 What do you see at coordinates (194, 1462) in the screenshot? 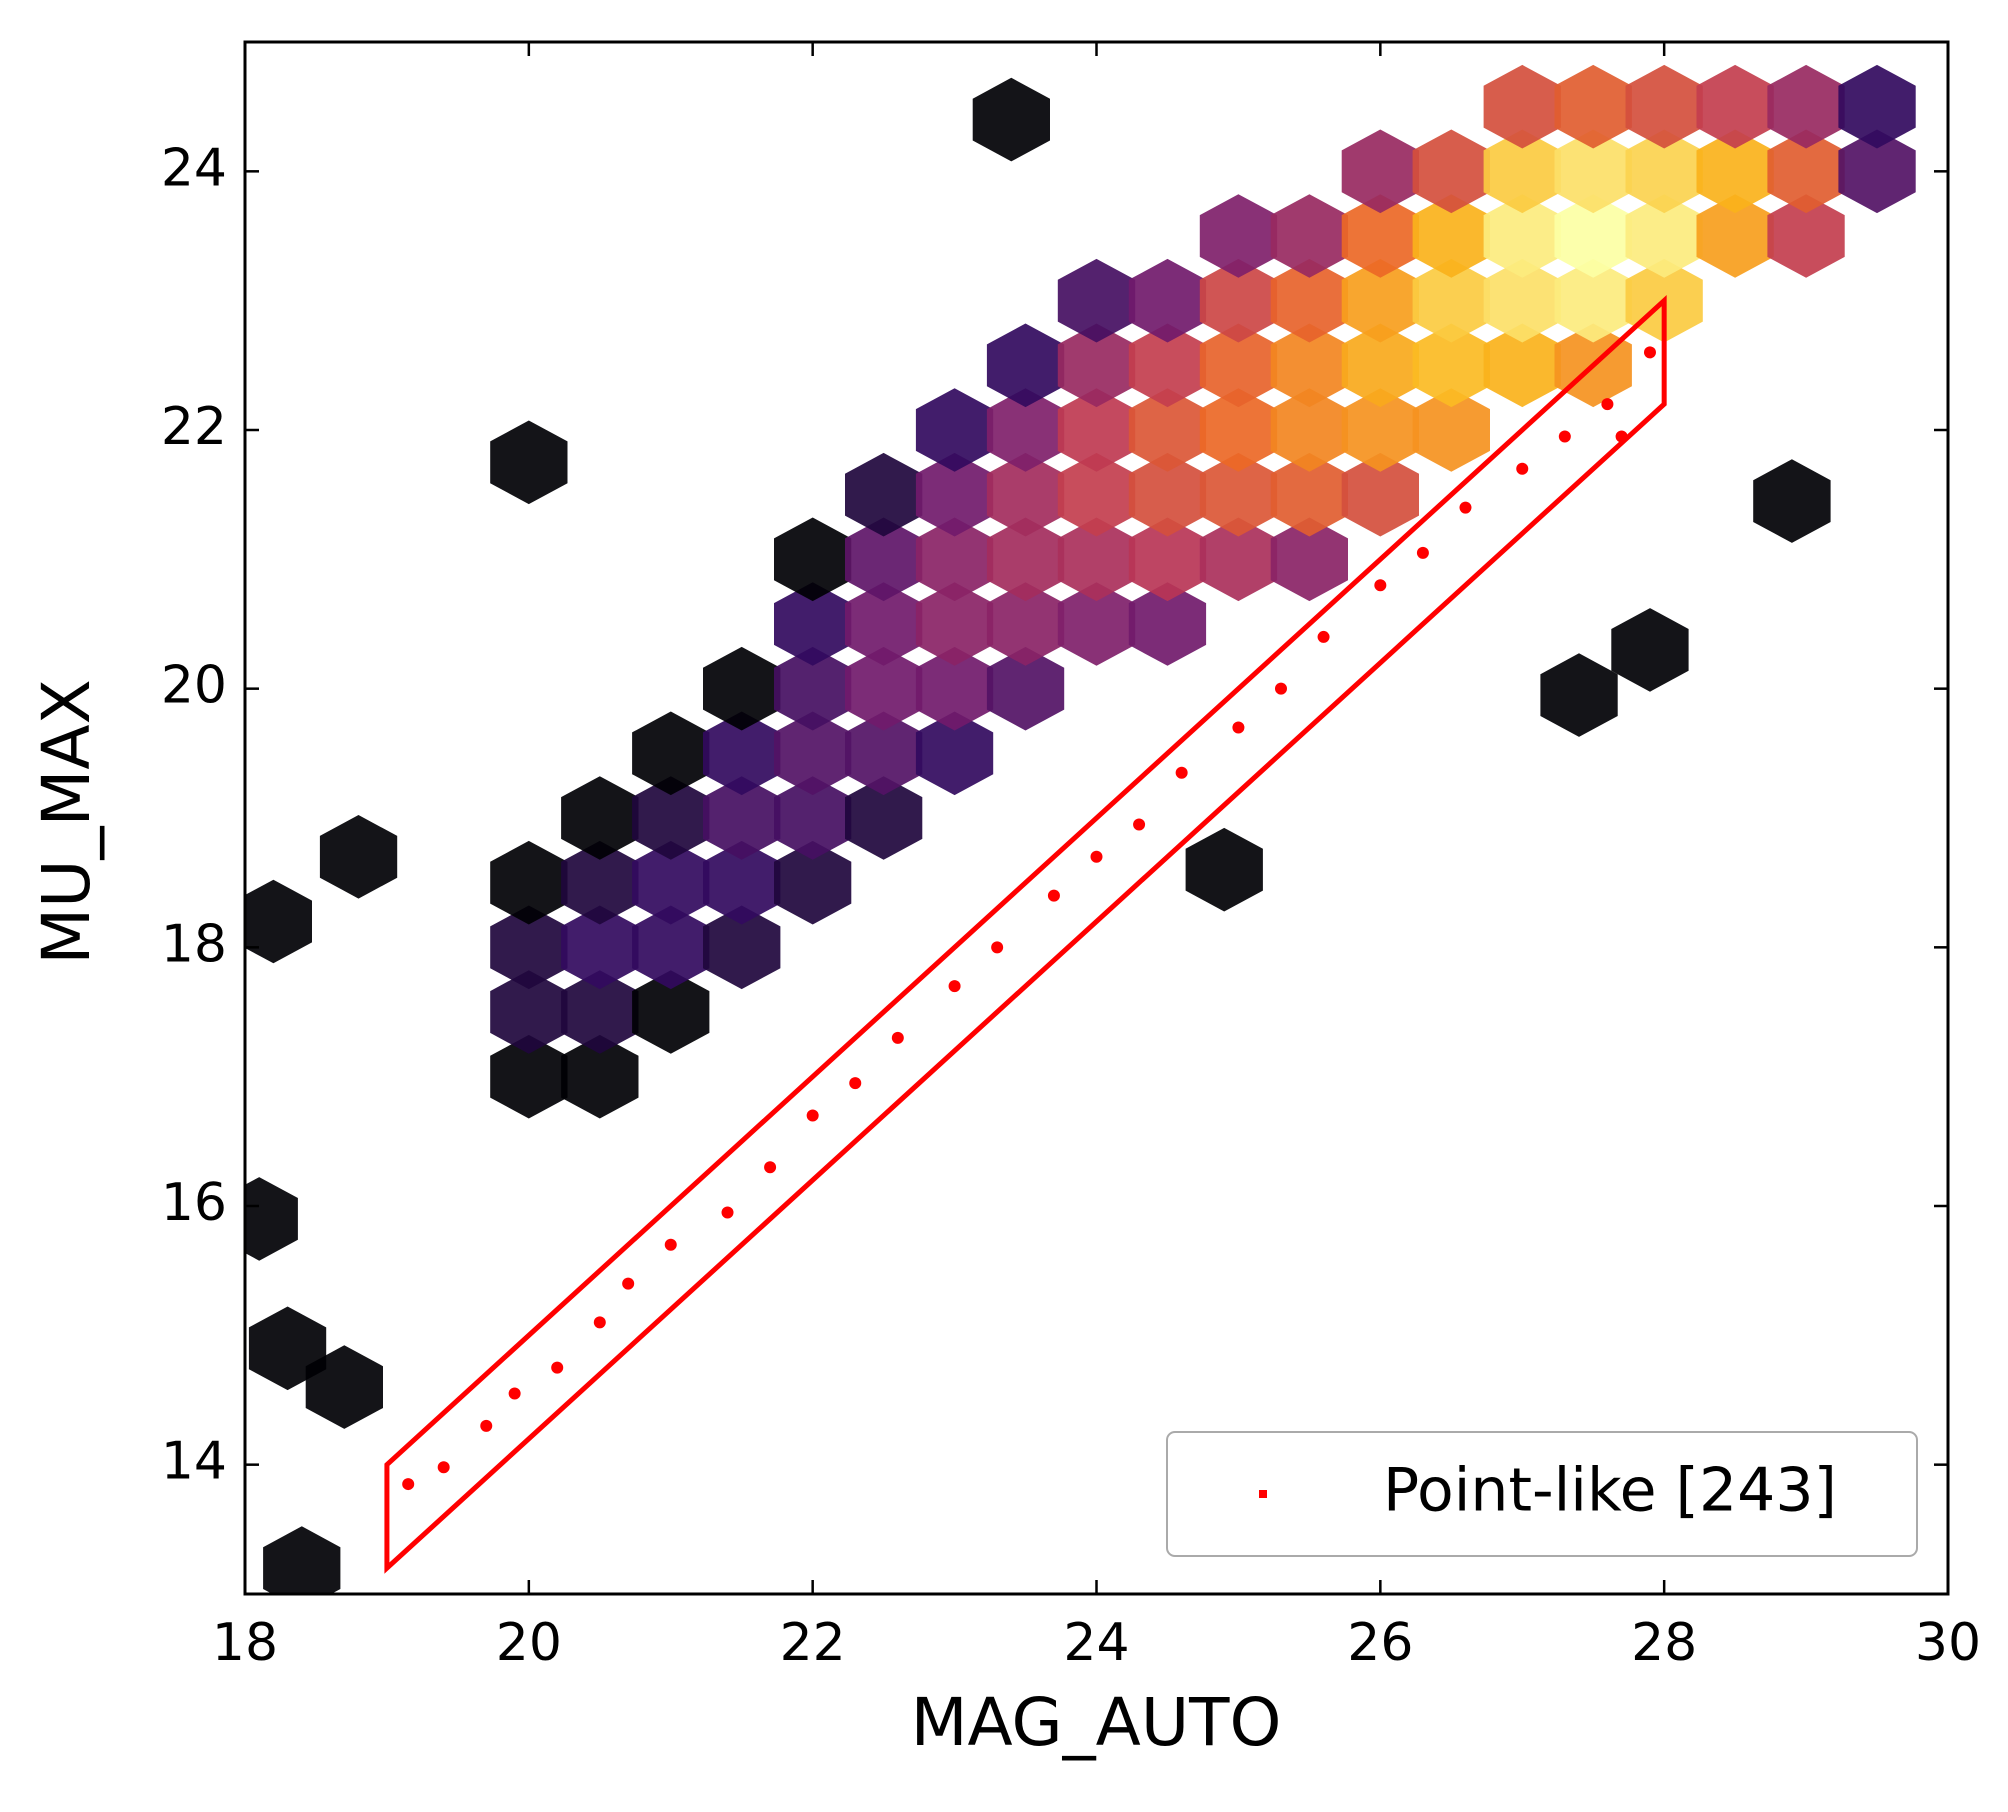
I see `y-tick-label: 14` at bounding box center [194, 1462].